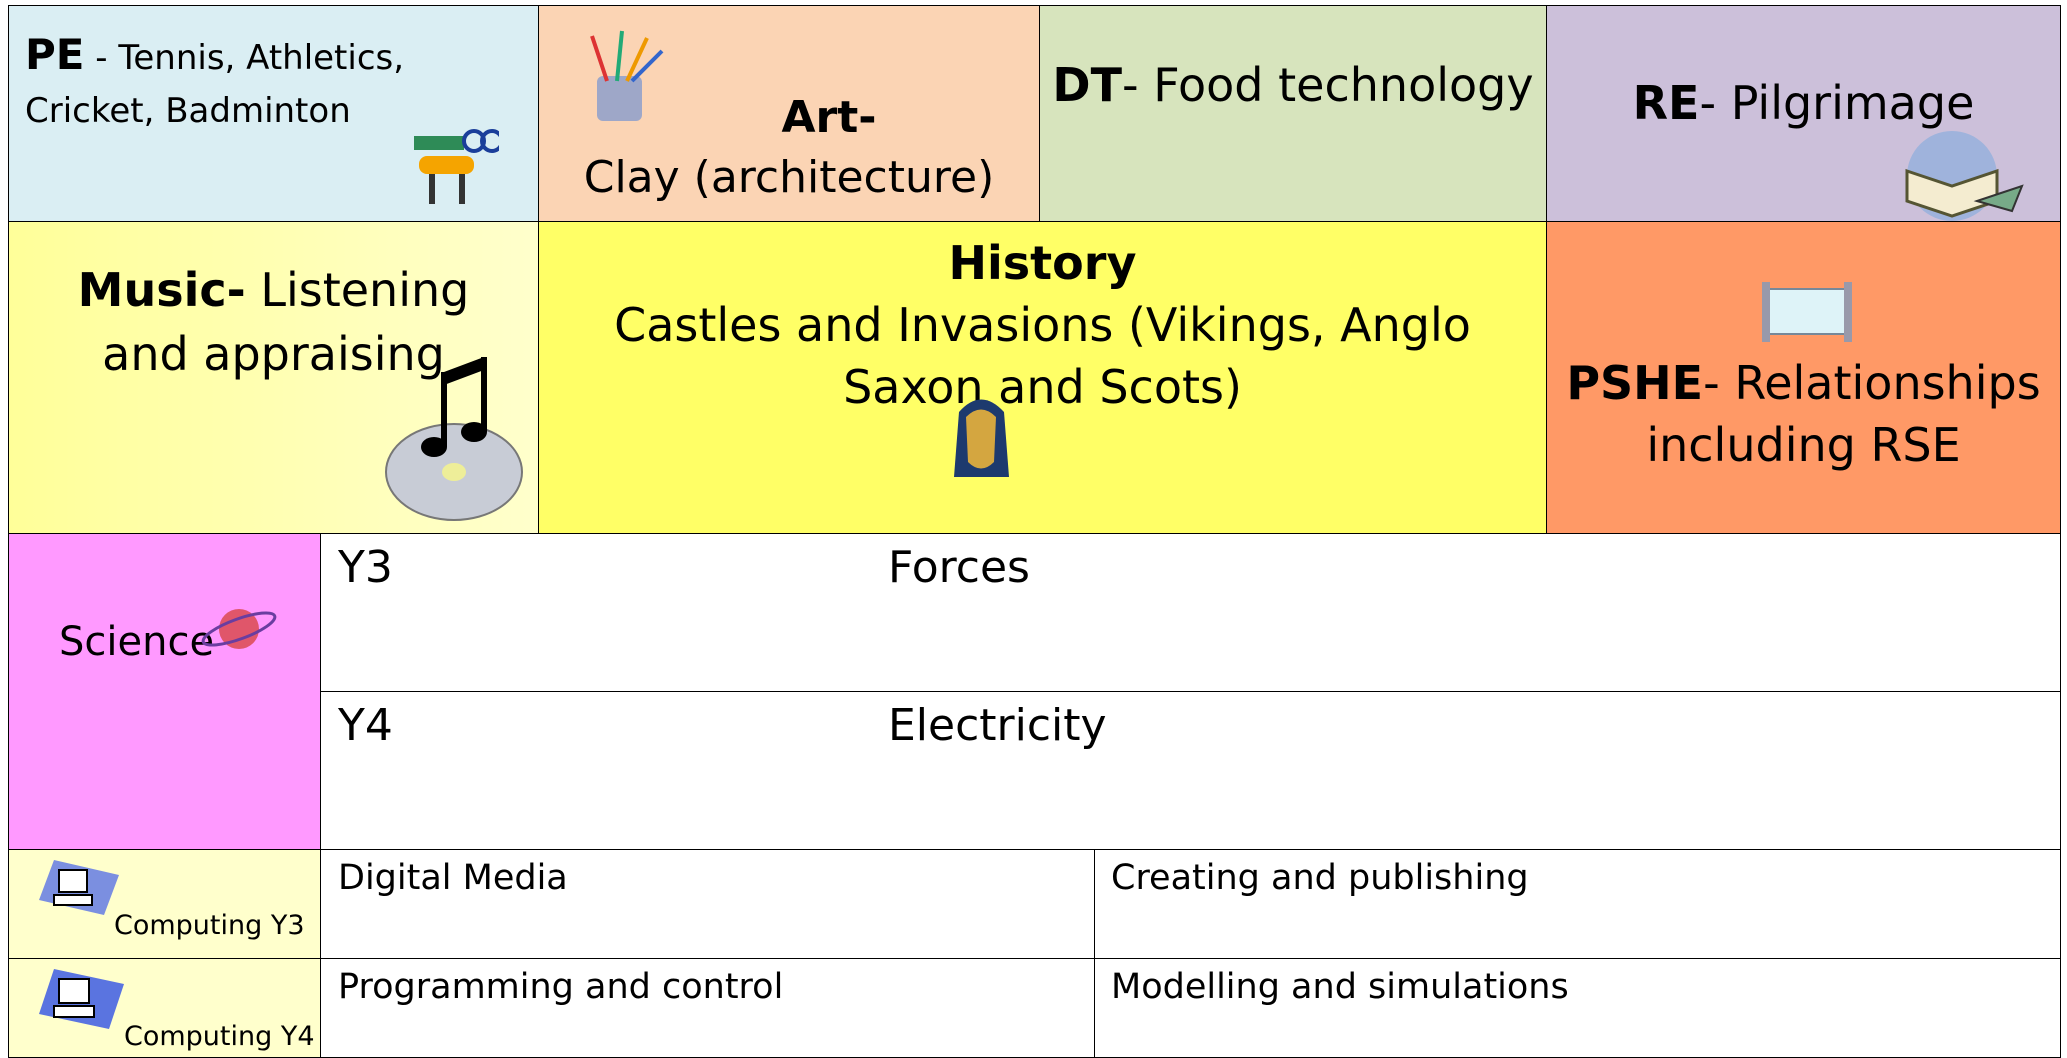 The width and height of the screenshot is (2067, 1058). Describe the element at coordinates (1635, 383) in the screenshot. I see `pshe-label: PSHE` at that location.